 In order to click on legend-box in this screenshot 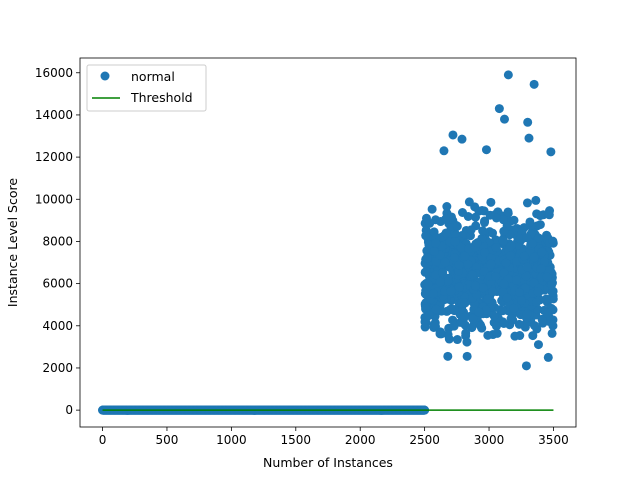, I will do `click(146, 88)`.